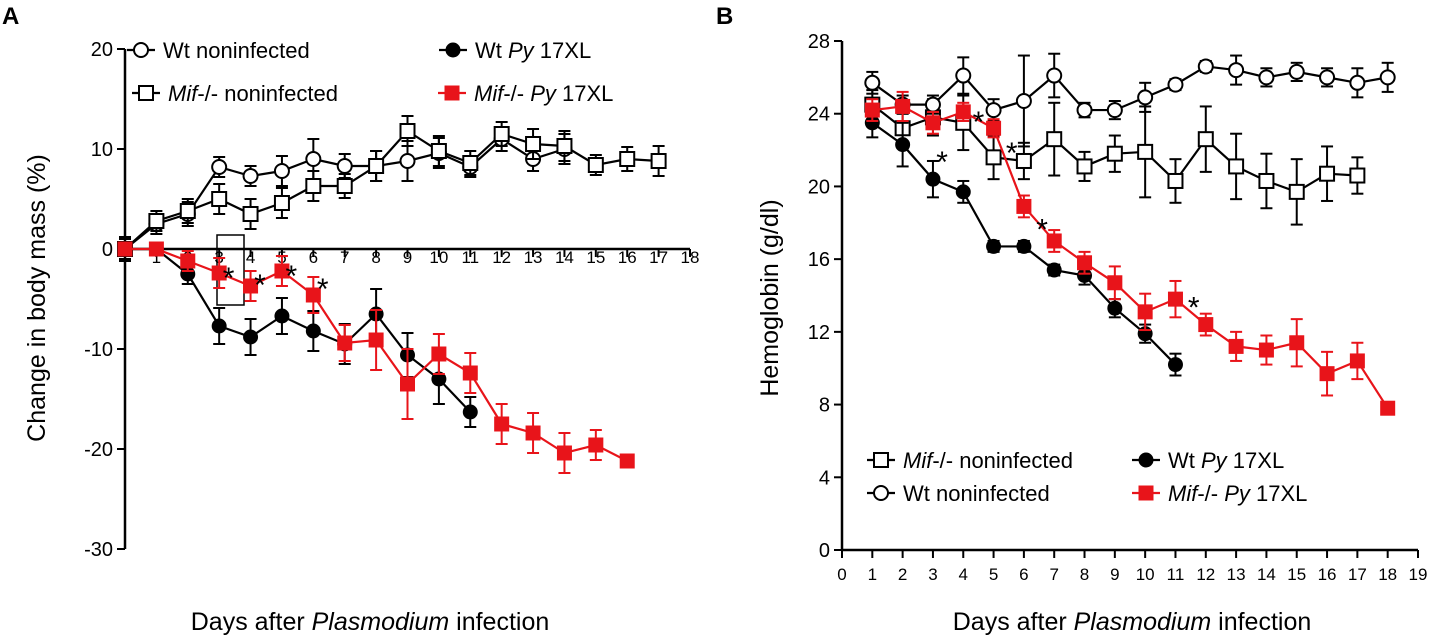 The height and width of the screenshot is (641, 1434). Describe the element at coordinates (491, 50) in the screenshot. I see `panel-a-legend-label-part: Wt` at that location.